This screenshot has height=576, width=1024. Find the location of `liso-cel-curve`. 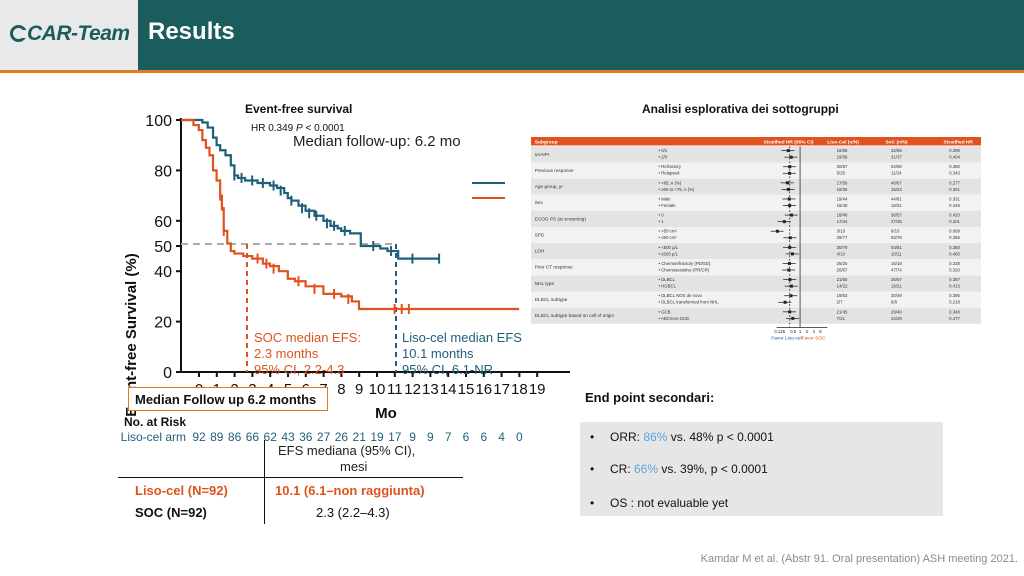

liso-cel-curve is located at coordinates (311, 191).